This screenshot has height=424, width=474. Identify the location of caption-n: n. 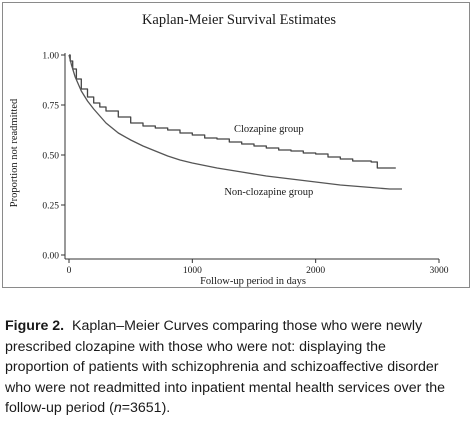
(117, 408).